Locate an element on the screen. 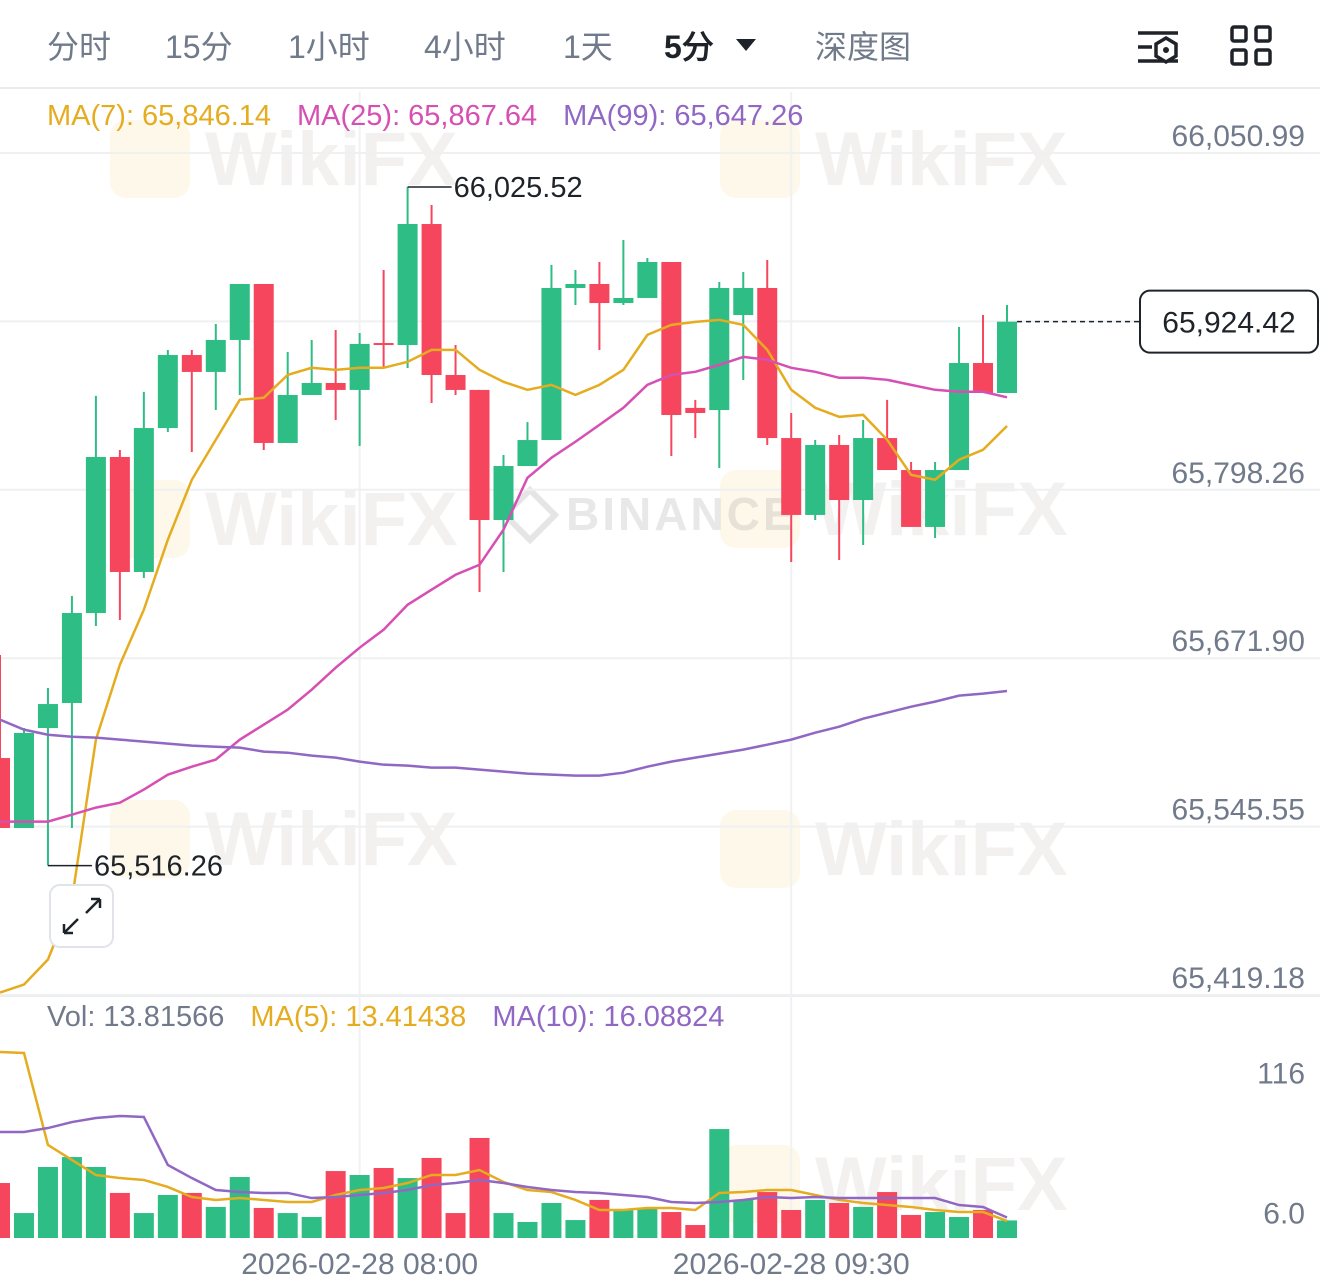  legend-name: Vol: is located at coordinates (71, 1017).